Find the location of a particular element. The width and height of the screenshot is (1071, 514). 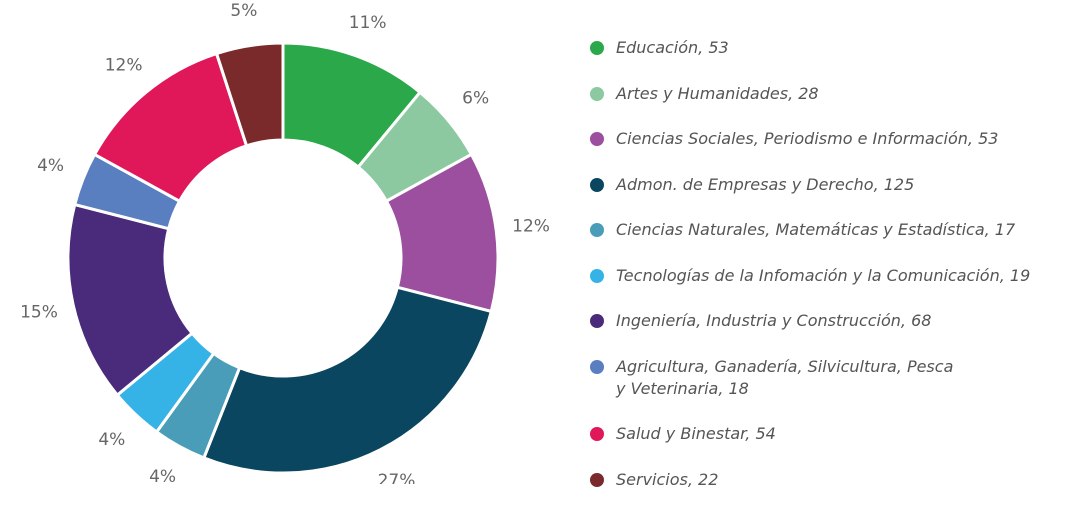

legend-label: Salud y Binestar, 54 is located at coordinates (696, 433).